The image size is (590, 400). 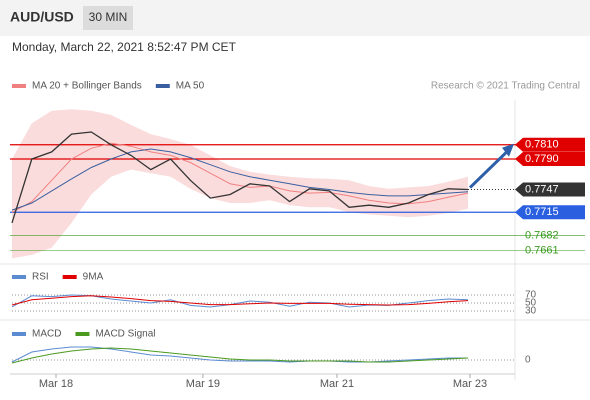 I want to click on level-label: 0.7682, so click(x=542, y=236).